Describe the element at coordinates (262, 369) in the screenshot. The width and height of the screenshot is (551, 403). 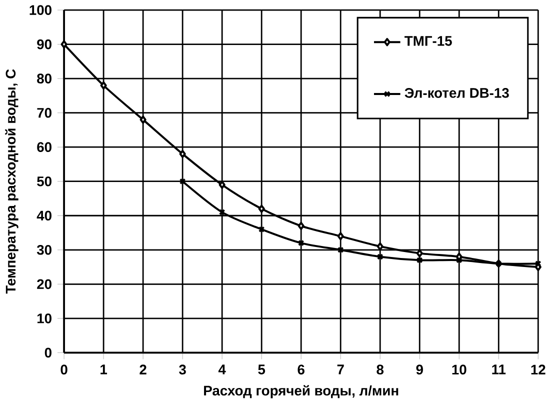
I see `x-tick-label: 5` at that location.